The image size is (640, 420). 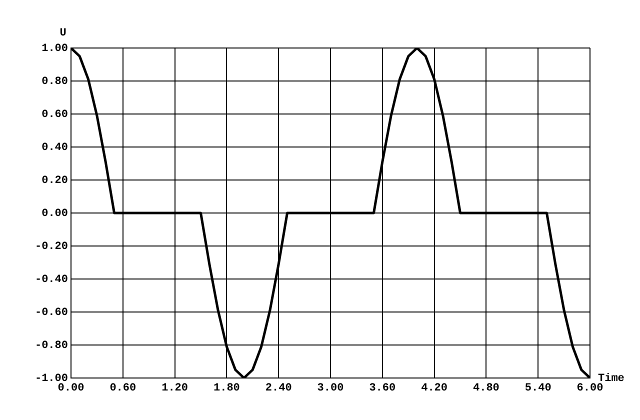 What do you see at coordinates (434, 388) in the screenshot?
I see `x-tick-label: 4.20` at bounding box center [434, 388].